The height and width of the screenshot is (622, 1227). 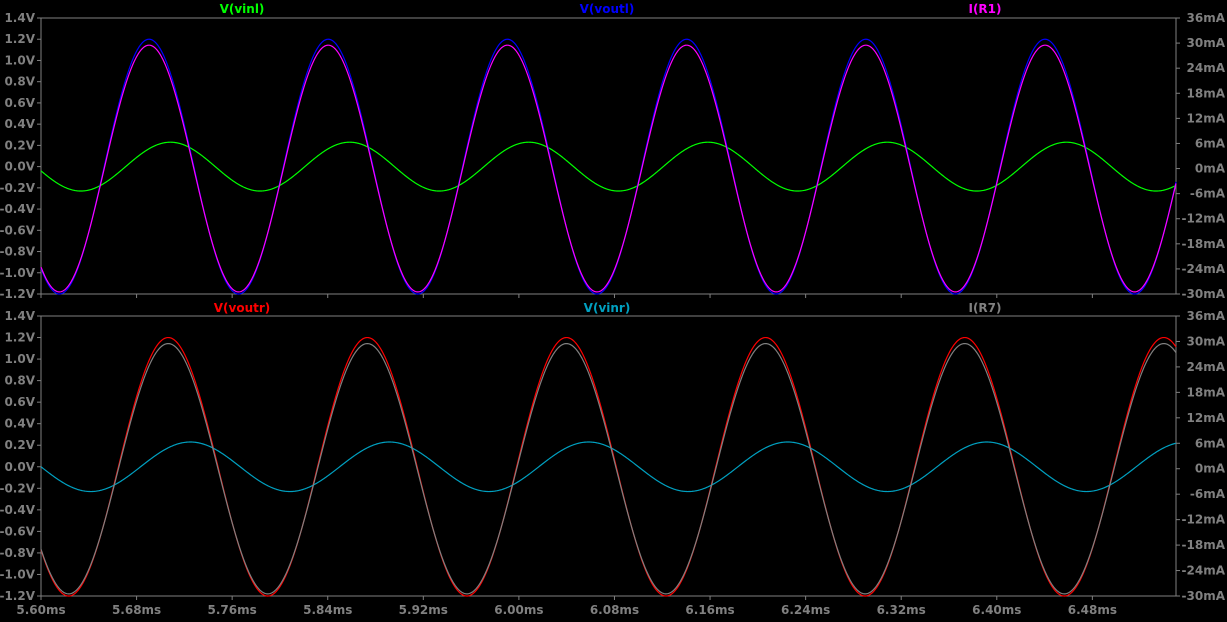 What do you see at coordinates (242, 308) in the screenshot?
I see `legend-v-voutr: V(voutr)` at bounding box center [242, 308].